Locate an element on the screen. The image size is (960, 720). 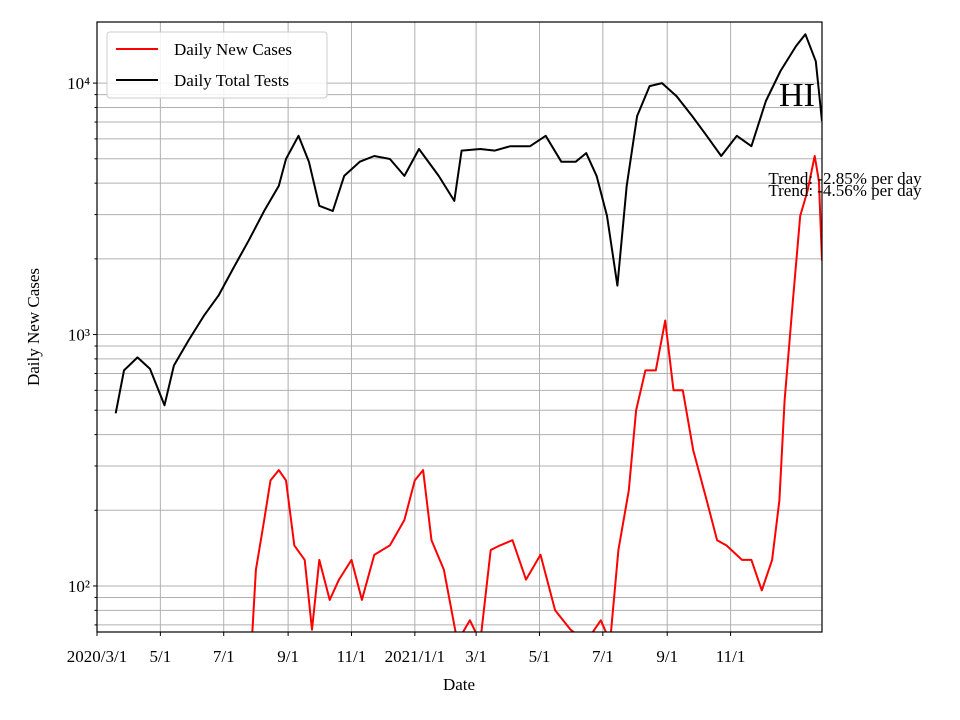
annotation: Trend: -2.85% per day is located at coordinates (845, 178).